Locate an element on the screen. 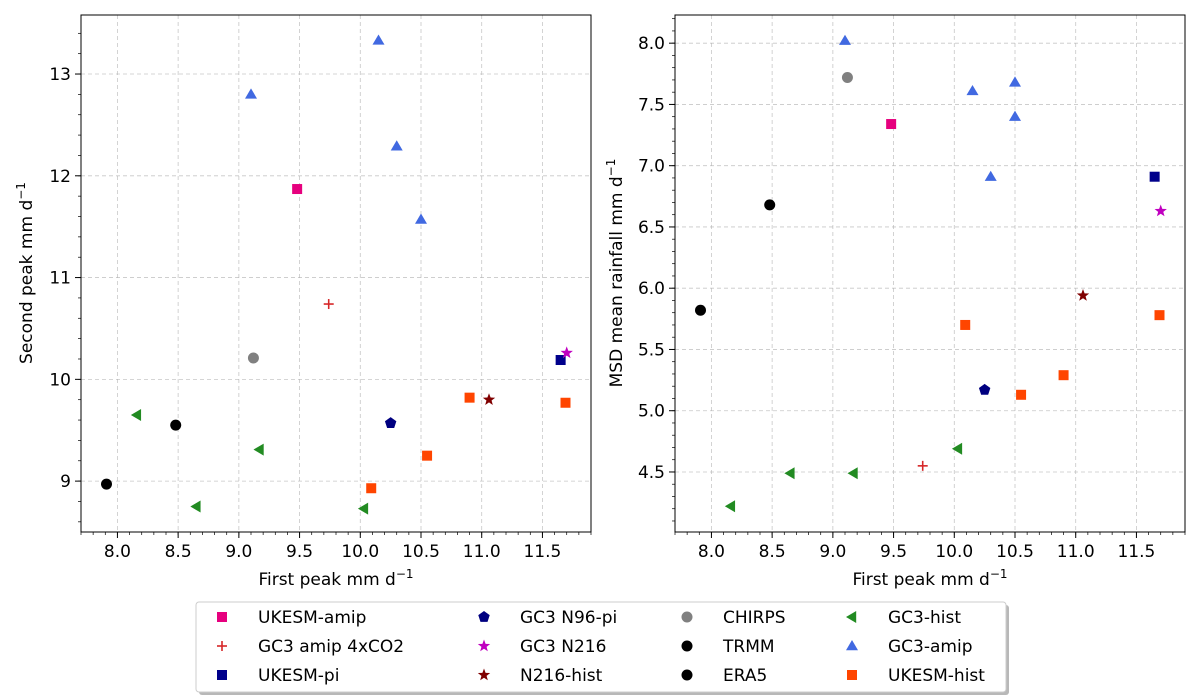 The height and width of the screenshot is (700, 1200). legend-label-gc3-n216: GC3 N216 is located at coordinates (563, 647).